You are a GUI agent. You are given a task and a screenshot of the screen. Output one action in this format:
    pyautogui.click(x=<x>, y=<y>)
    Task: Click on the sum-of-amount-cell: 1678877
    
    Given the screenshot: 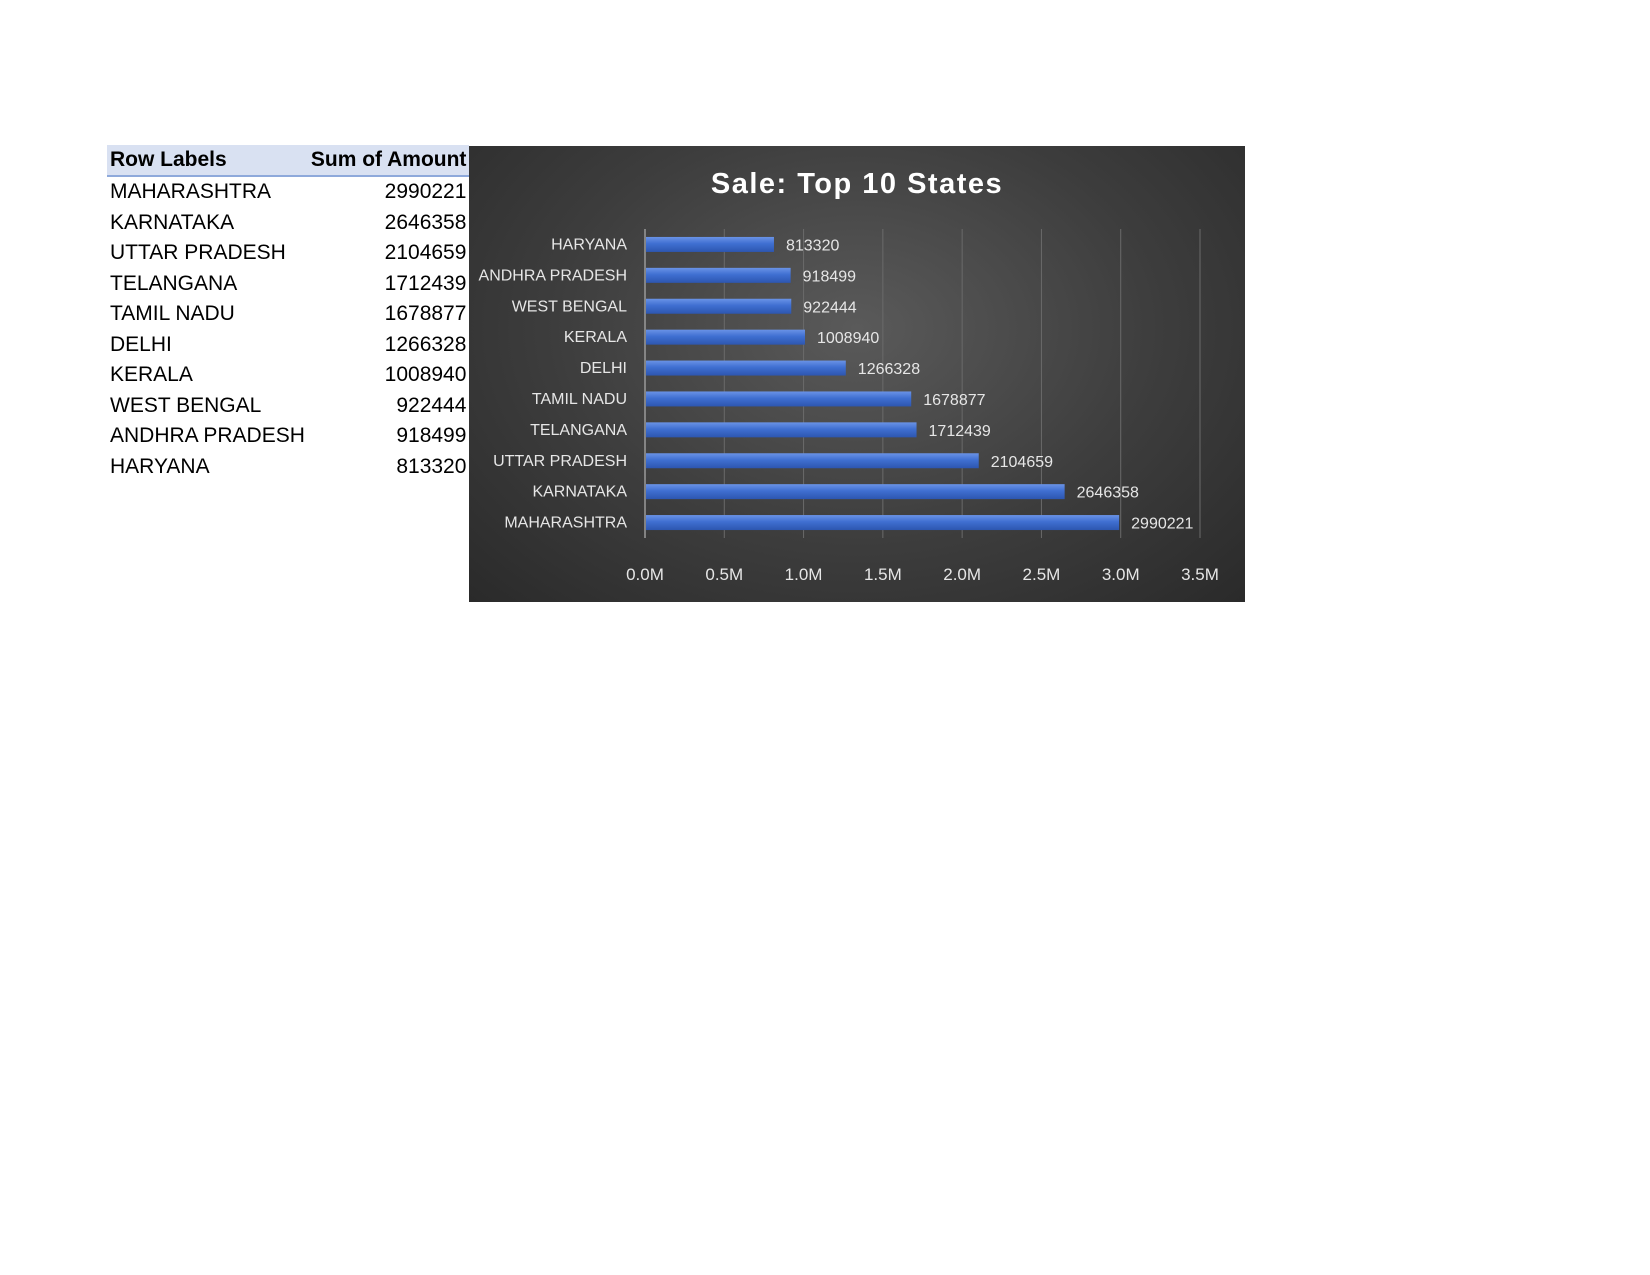 What is the action you would take?
    pyautogui.click(x=425, y=314)
    